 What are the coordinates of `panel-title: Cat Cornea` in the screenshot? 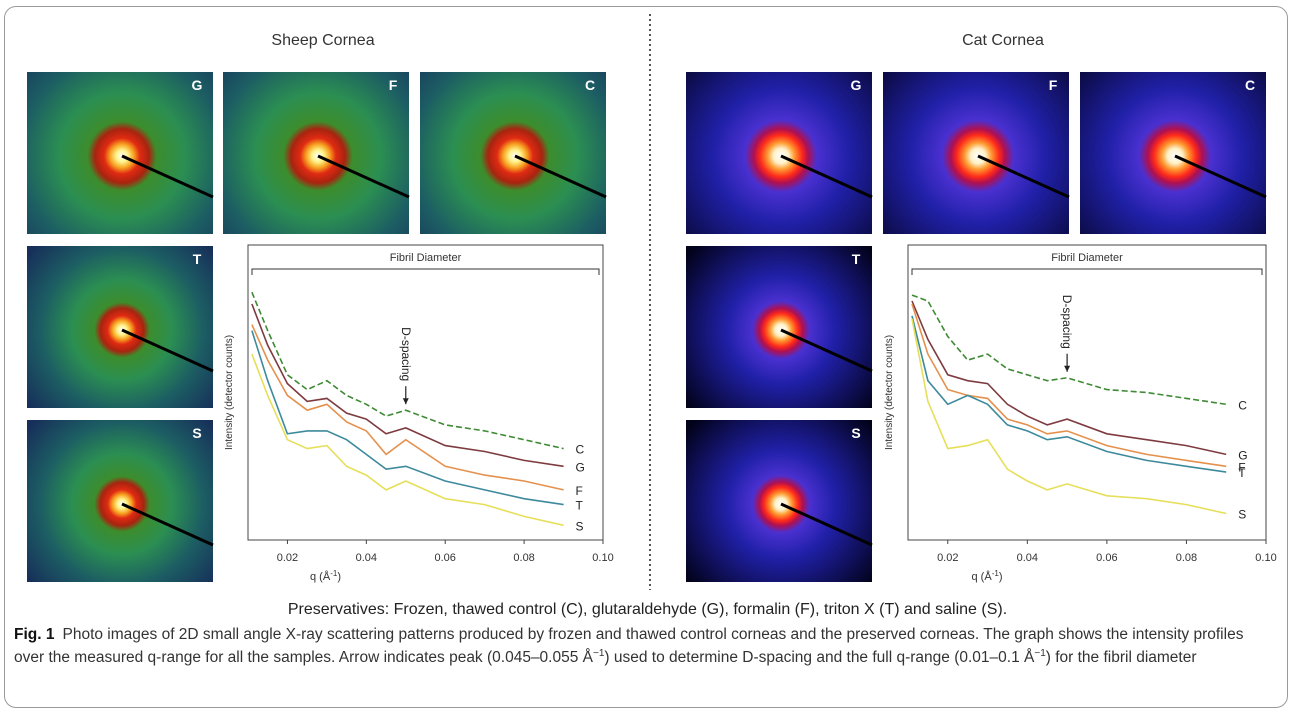 It's located at (1003, 40).